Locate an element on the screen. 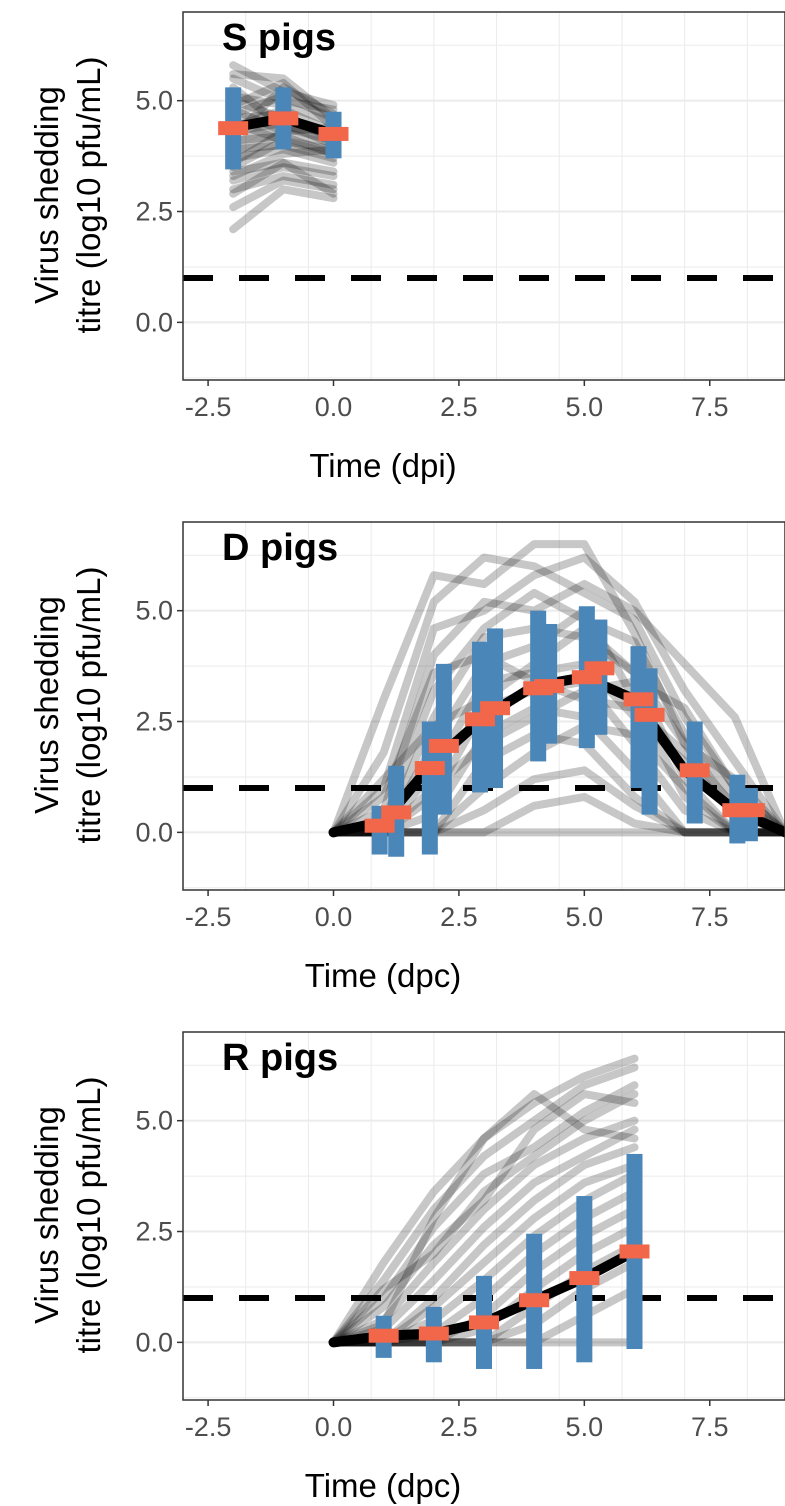 This screenshot has width=785, height=1506. panel-title: R pigs is located at coordinates (280, 1058).